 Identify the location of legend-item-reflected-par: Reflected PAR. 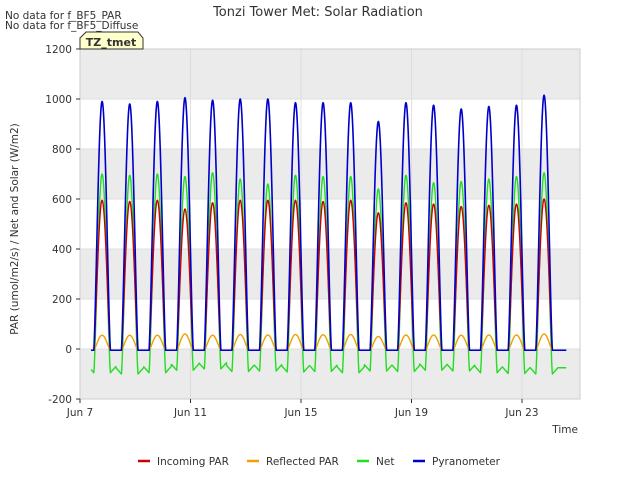
(293, 462).